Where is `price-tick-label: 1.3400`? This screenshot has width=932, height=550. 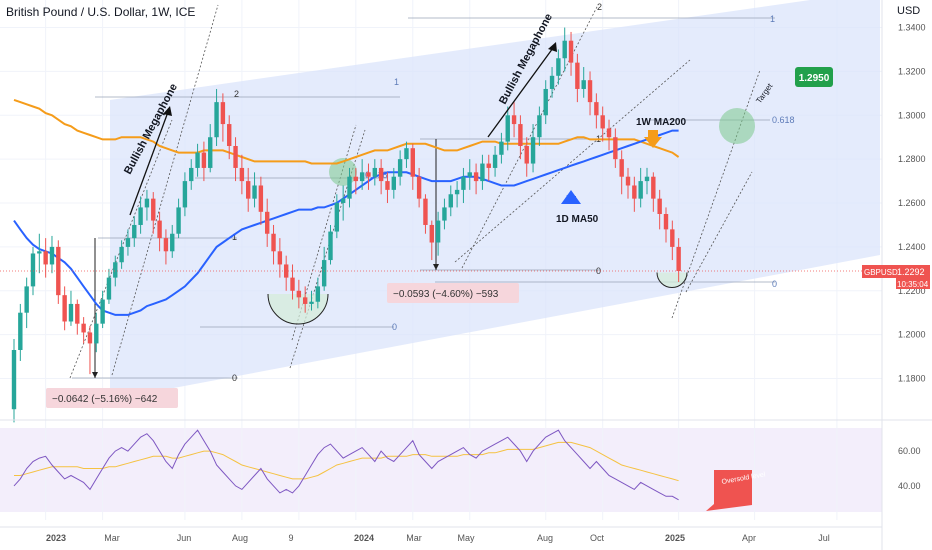
price-tick-label: 1.3400 is located at coordinates (912, 28).